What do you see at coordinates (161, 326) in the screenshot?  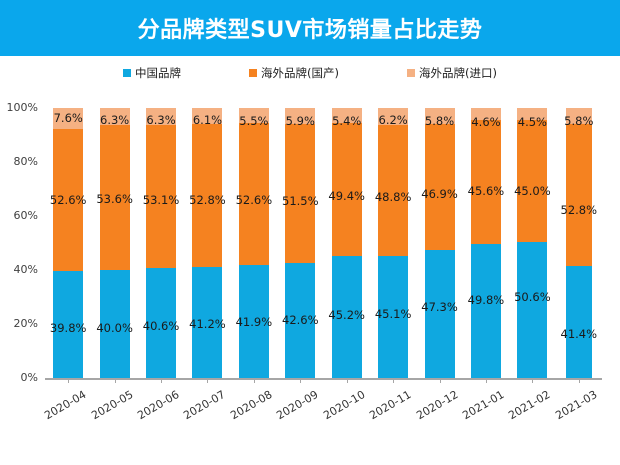 I see `data-label-domestic-brand: 40.6%` at bounding box center [161, 326].